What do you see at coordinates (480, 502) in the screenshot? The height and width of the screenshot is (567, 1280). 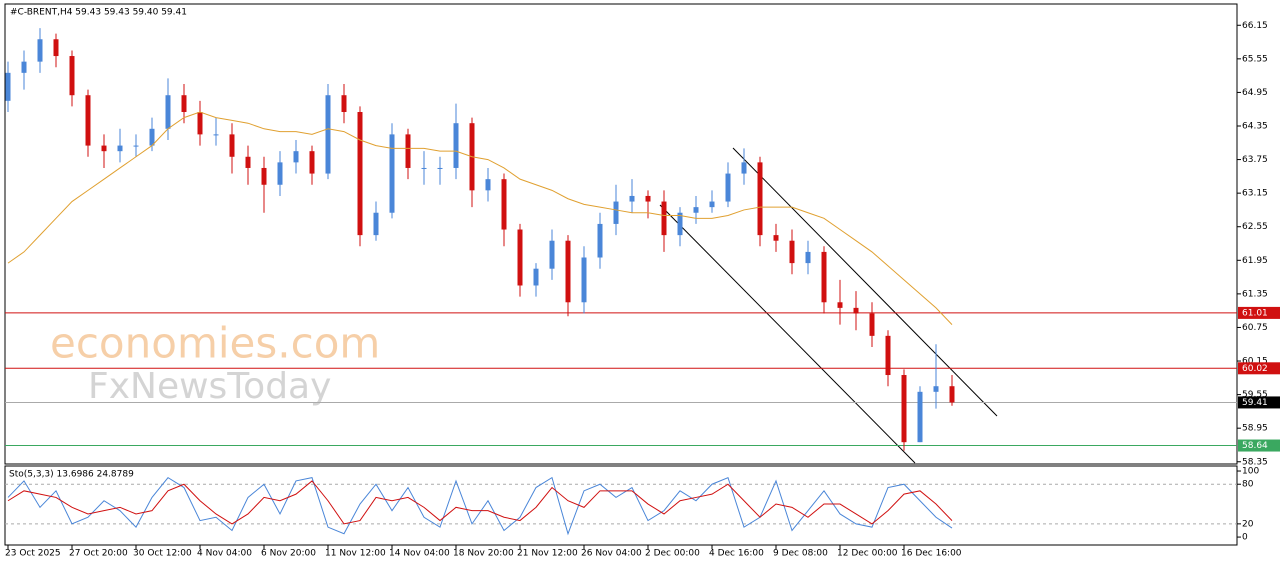 I see `stoch-d-line` at bounding box center [480, 502].